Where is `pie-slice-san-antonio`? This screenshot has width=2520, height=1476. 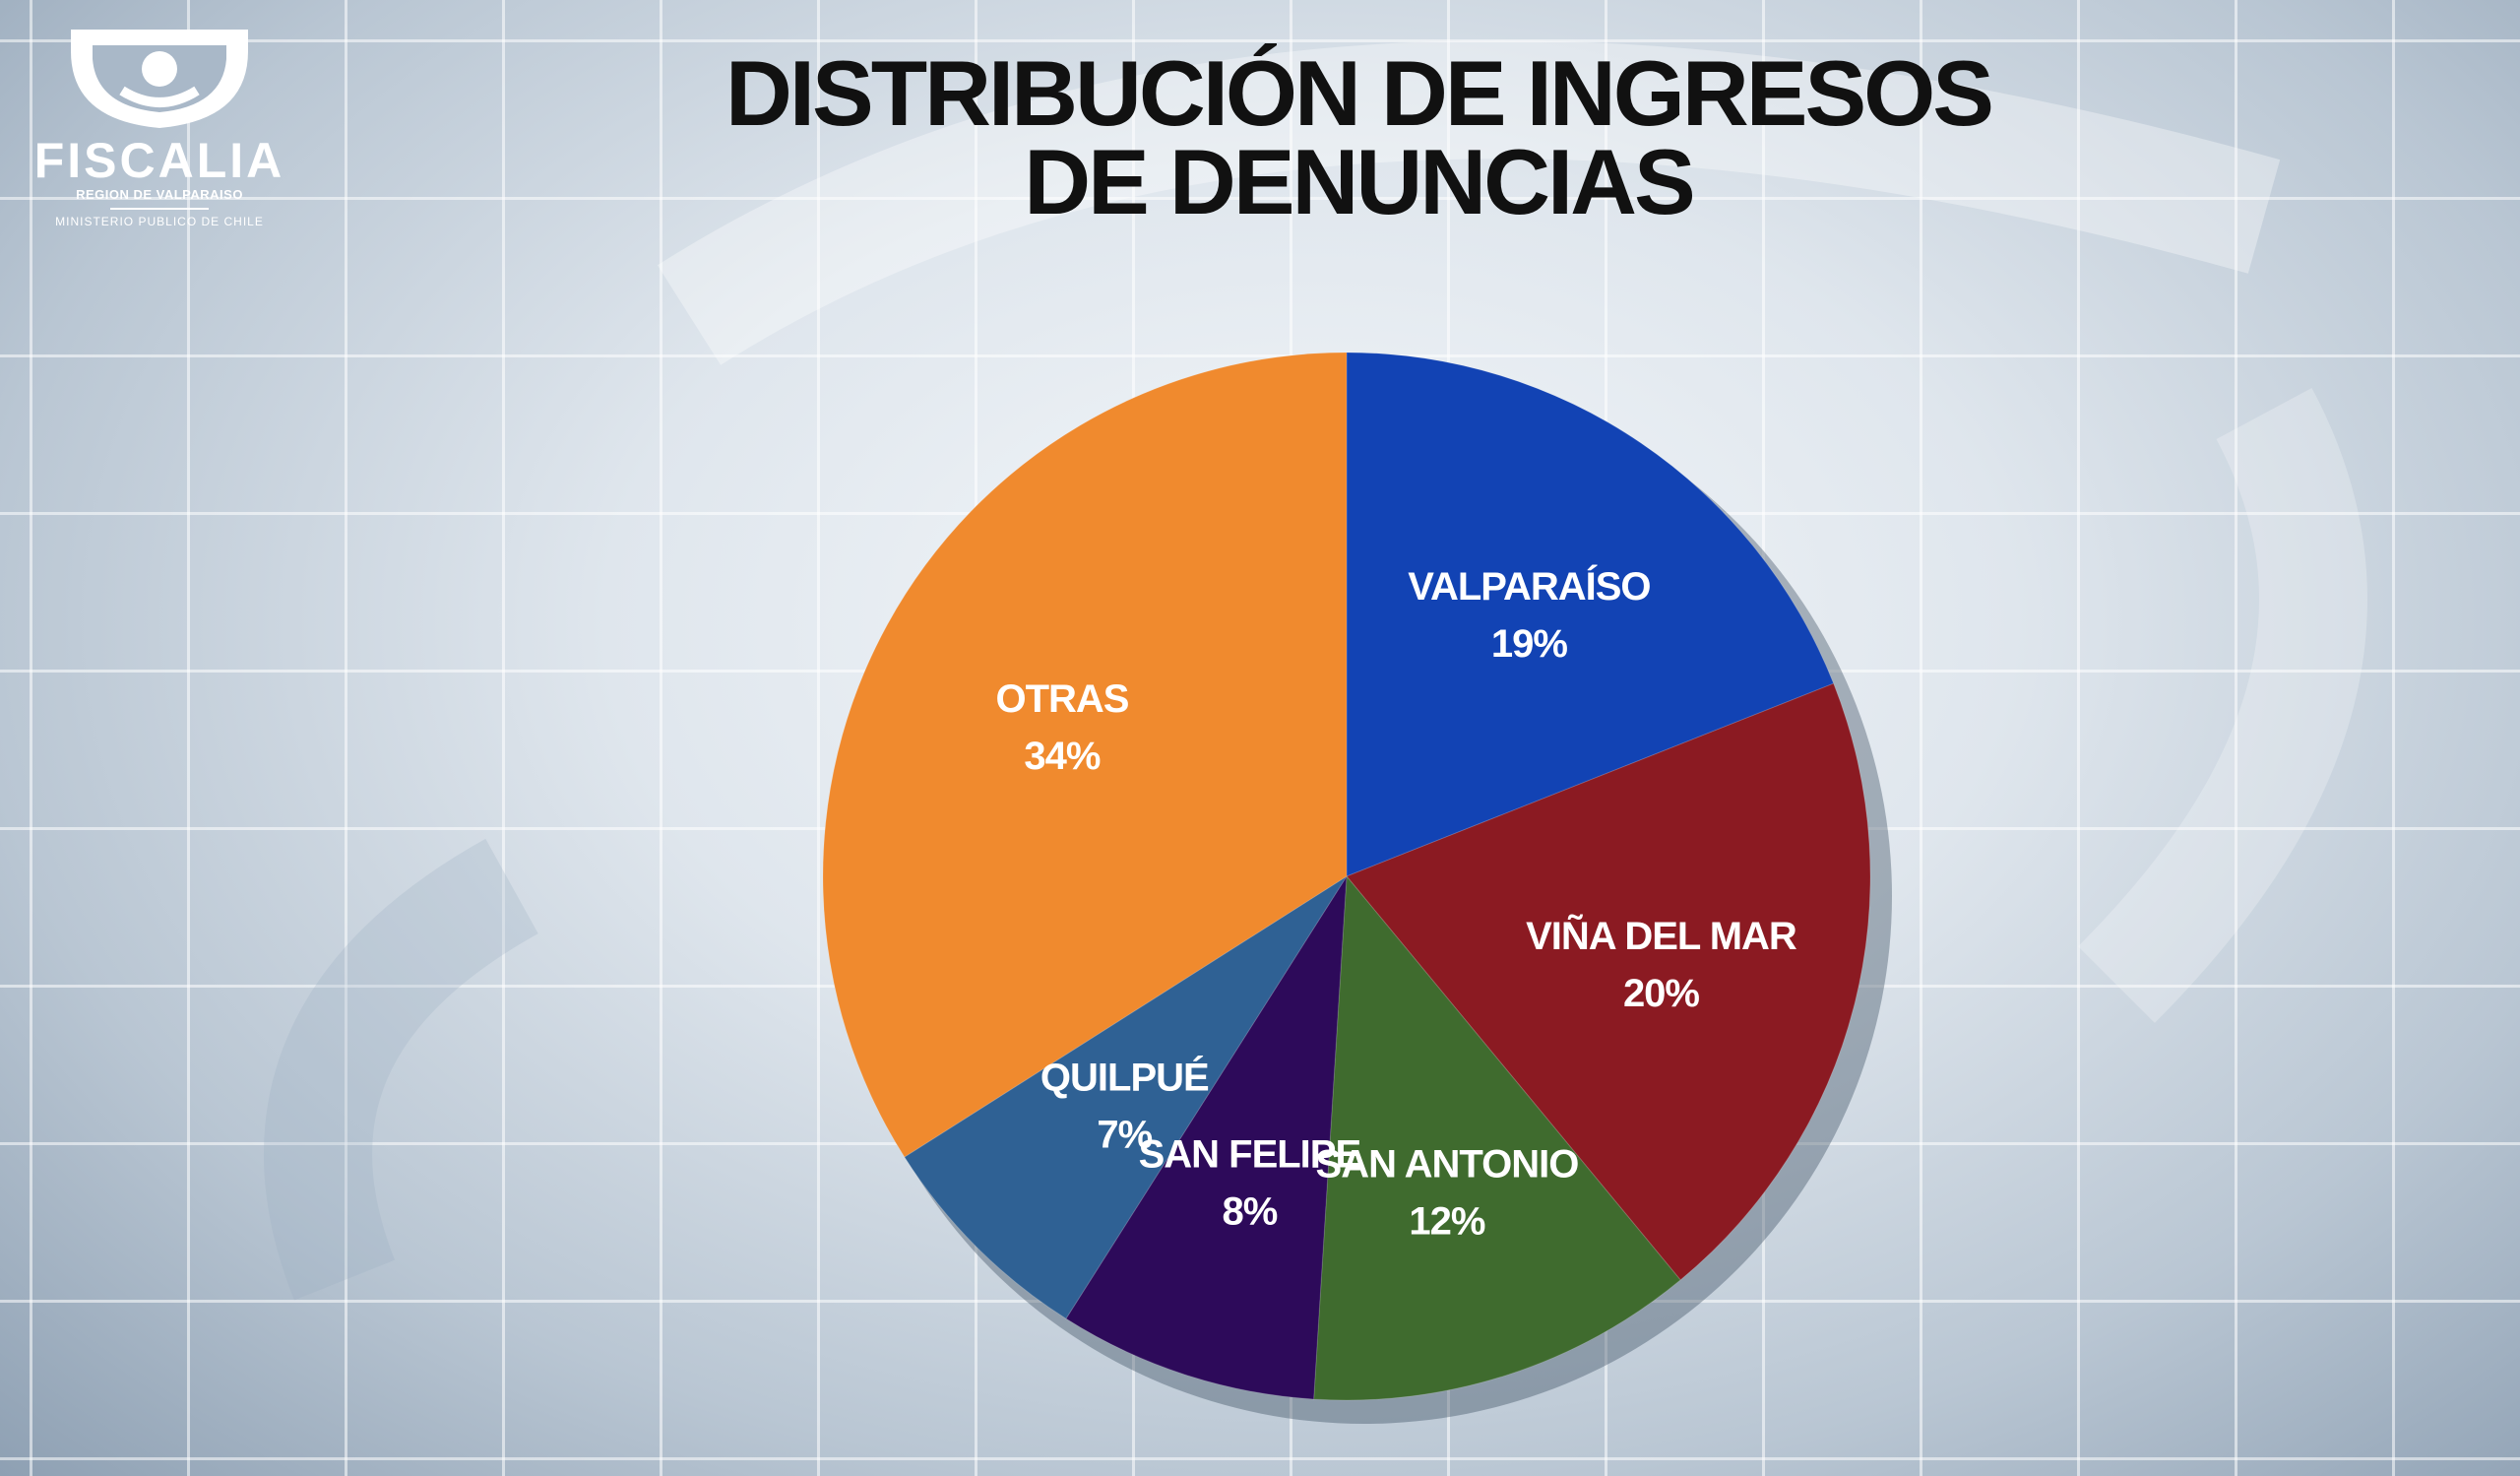 pie-slice-san-antonio is located at coordinates (1497, 1137).